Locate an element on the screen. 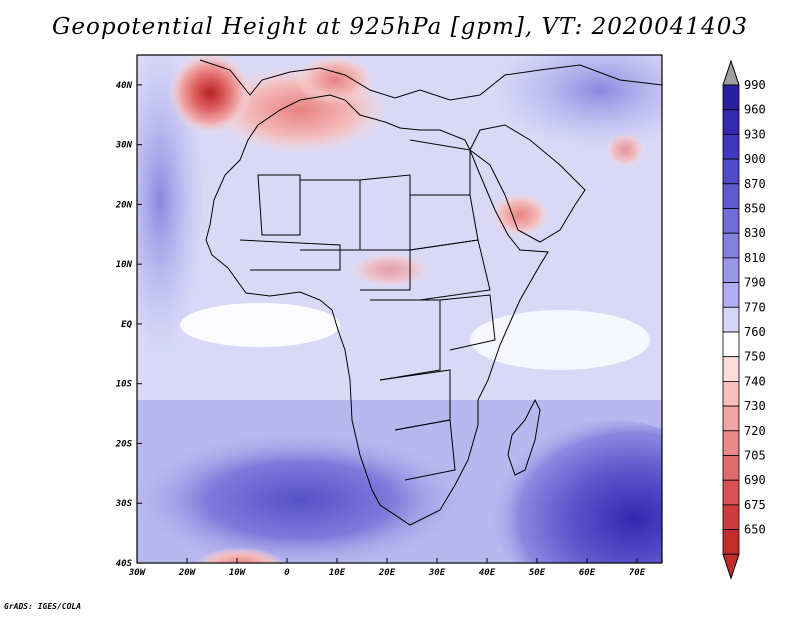 This screenshot has width=800, height=618. lon-tick-label: 40E is located at coordinates (487, 573).